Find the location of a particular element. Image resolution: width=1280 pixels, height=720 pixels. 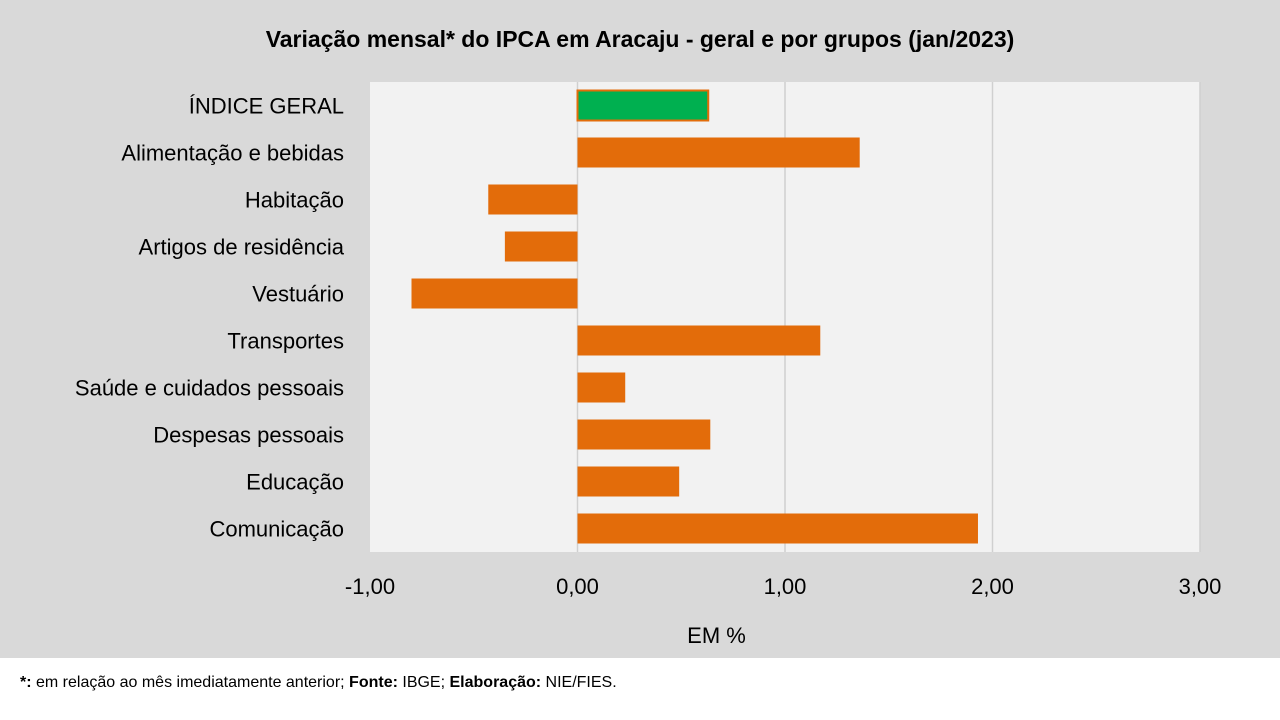

category-label: Despesas pessoais is located at coordinates (248, 435).